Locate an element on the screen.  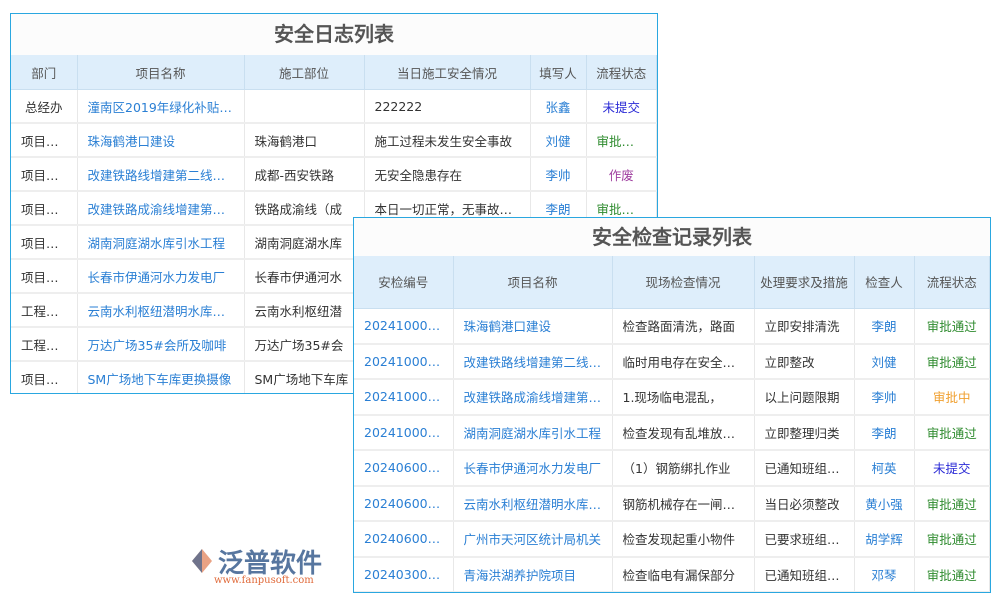
table-cell: 立即整改 is located at coordinates (804, 361).